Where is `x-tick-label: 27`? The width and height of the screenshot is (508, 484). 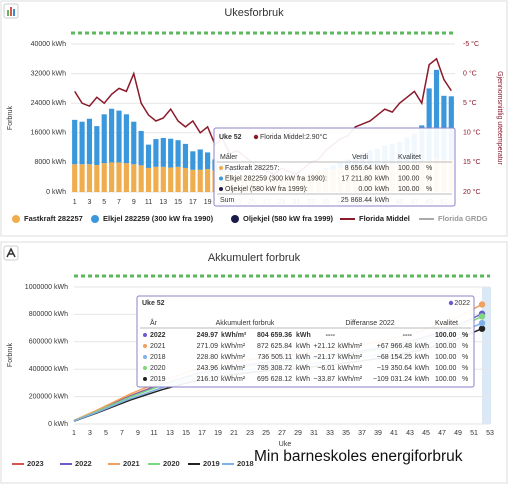
x-tick-label: 27 is located at coordinates (282, 433).